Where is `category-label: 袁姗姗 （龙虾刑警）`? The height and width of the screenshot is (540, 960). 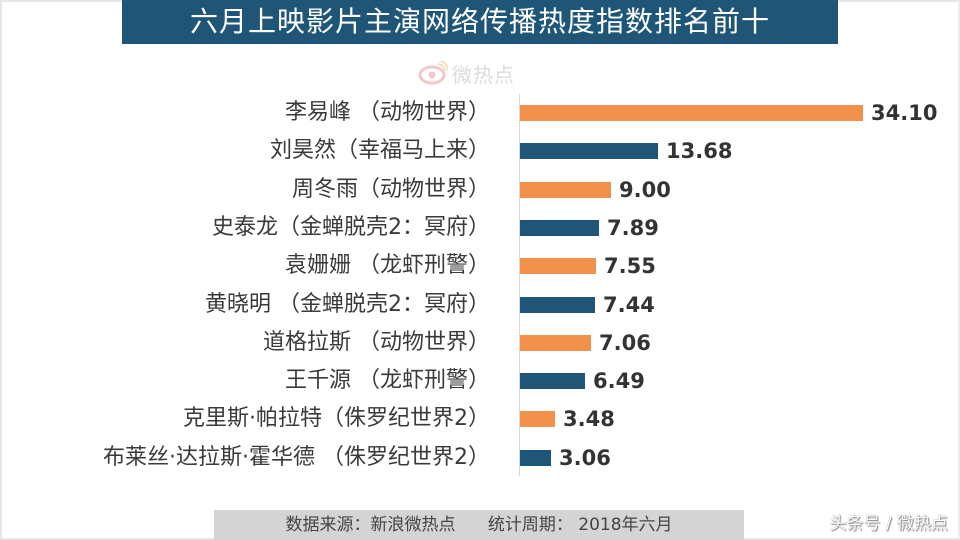 category-label: 袁姗姗 （龙虾刑警） is located at coordinates (387, 266).